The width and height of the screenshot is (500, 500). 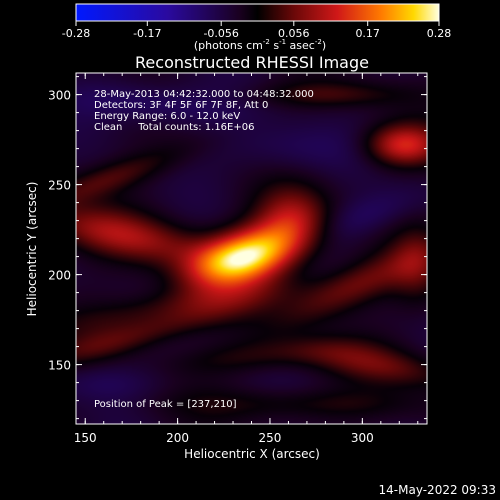 What do you see at coordinates (76, 33) in the screenshot?
I see `colorbar-tick-label: -0.28` at bounding box center [76, 33].